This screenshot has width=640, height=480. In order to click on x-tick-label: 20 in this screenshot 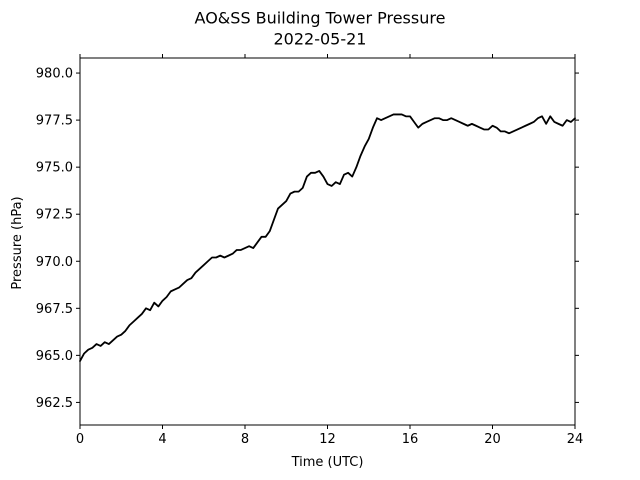, I will do `click(492, 439)`.